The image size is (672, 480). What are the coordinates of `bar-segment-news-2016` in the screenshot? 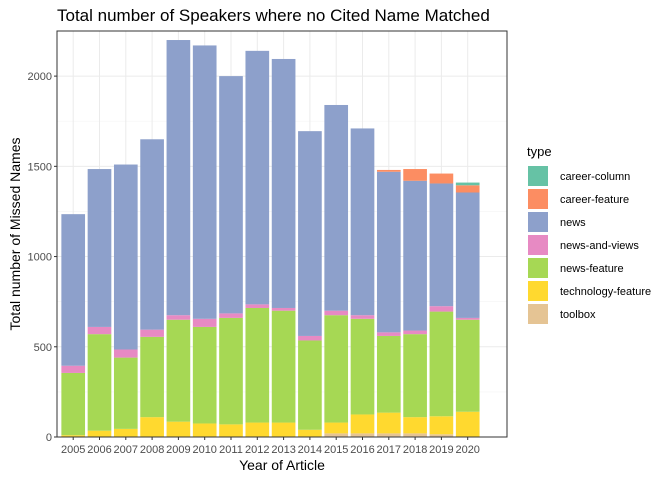 It's located at (362, 222).